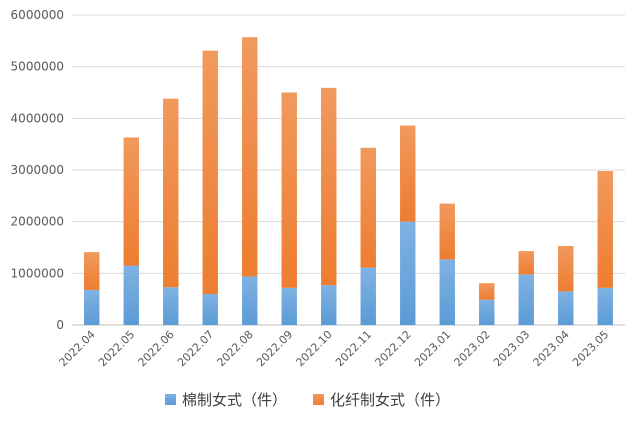  What do you see at coordinates (37, 15) in the screenshot?
I see `y-tick-label: 6000000` at bounding box center [37, 15].